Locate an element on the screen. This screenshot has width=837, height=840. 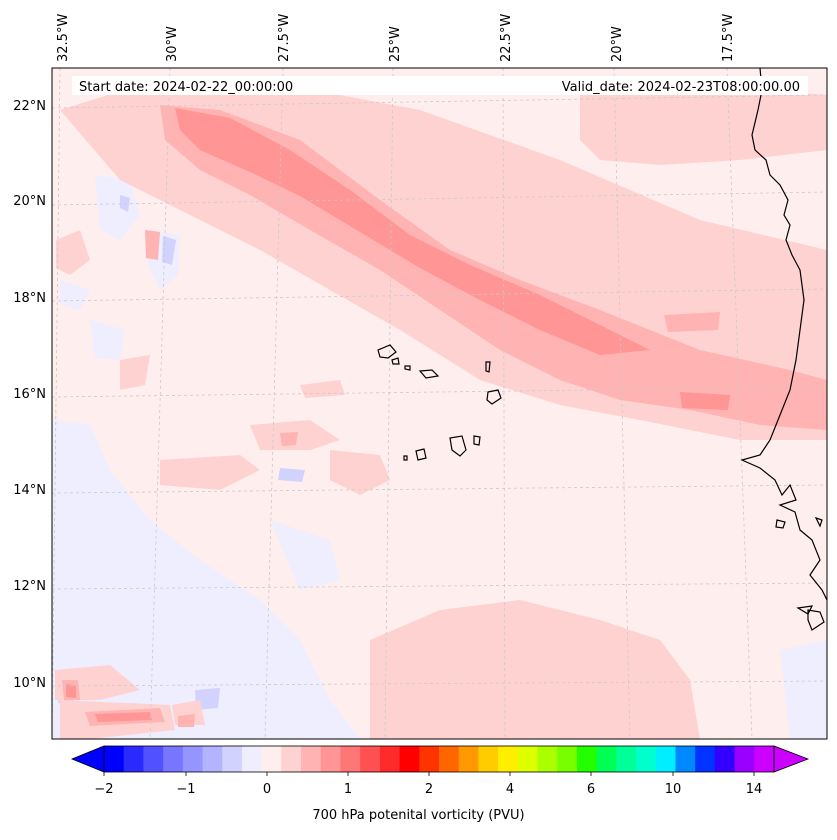
lat-label-16n: 16°N is located at coordinates (29, 394).